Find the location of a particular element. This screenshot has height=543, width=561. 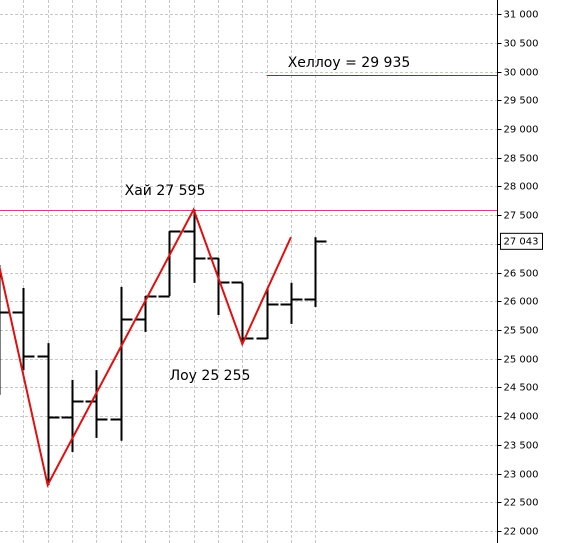

annotation: Лоу 25 255 is located at coordinates (210, 376).